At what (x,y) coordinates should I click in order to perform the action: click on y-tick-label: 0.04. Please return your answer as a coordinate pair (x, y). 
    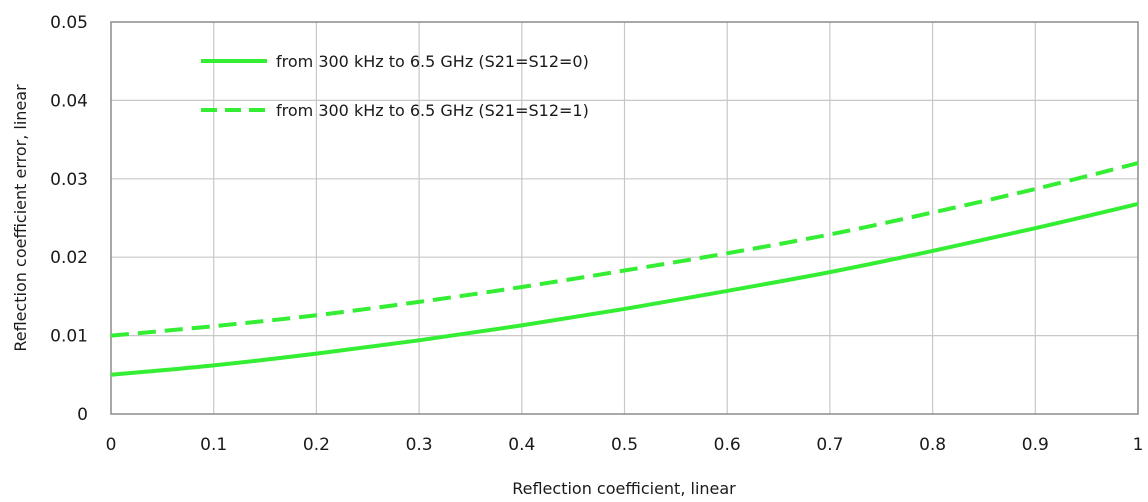
    Looking at the image, I should click on (69, 101).